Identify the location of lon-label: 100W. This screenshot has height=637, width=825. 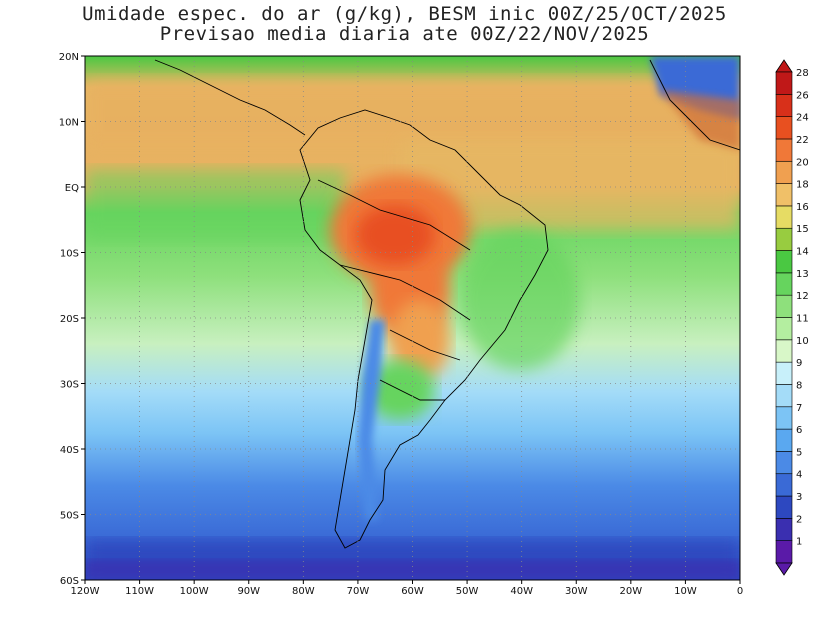
(194, 591).